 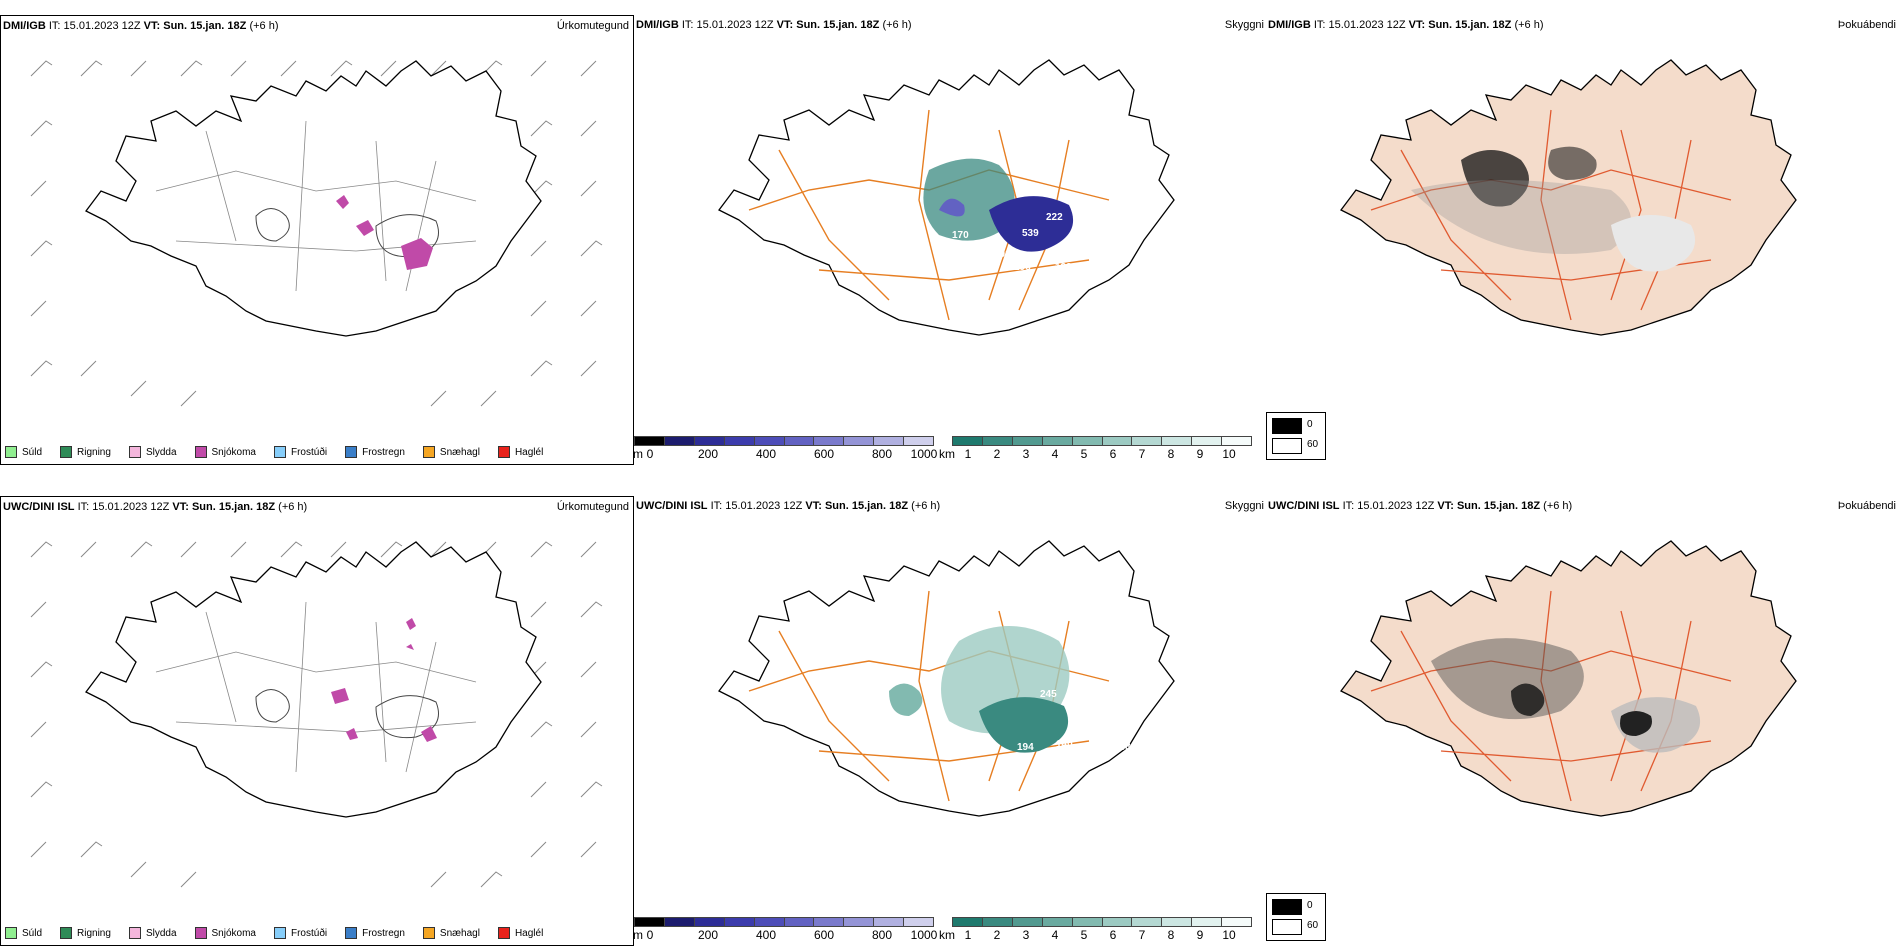 What do you see at coordinates (960, 235) in the screenshot?
I see `snow-depth-value: 170` at bounding box center [960, 235].